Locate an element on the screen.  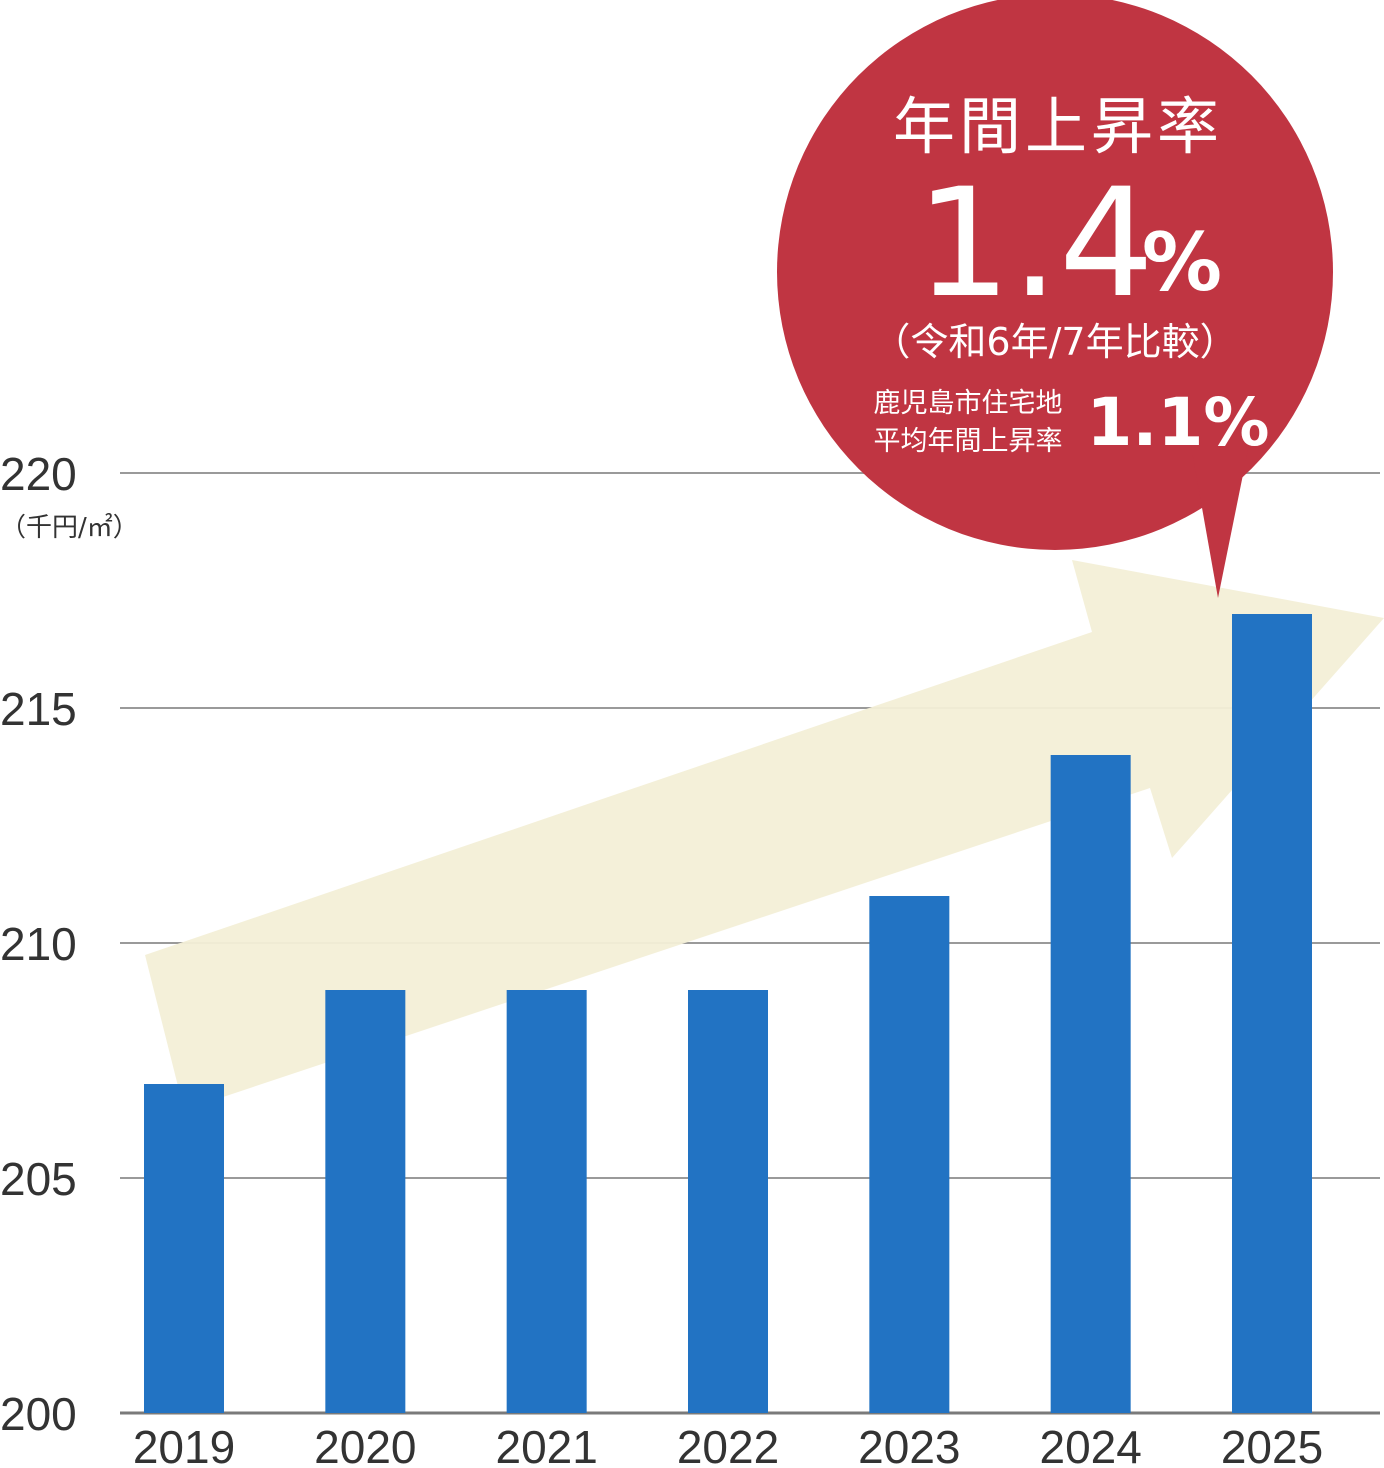
bar-2021 is located at coordinates (546, 1201).